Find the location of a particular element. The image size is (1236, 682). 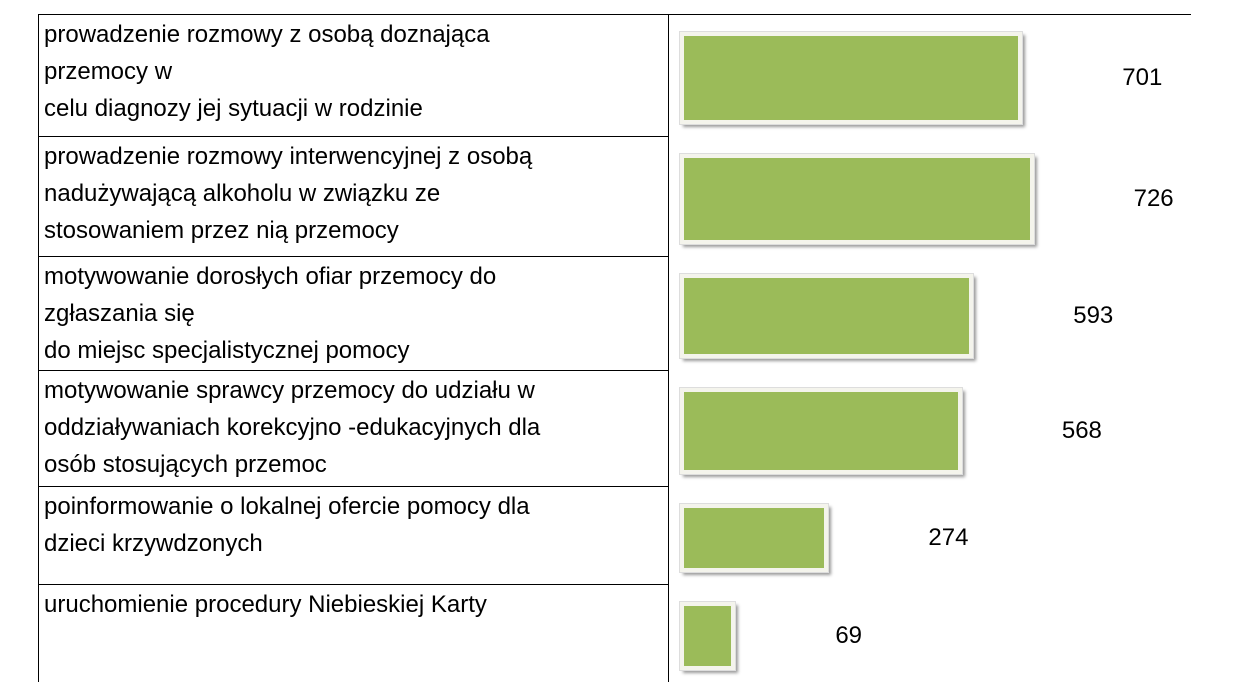

category-label: uruchomienie procedury Niebieskiej Karty is located at coordinates (265, 604).